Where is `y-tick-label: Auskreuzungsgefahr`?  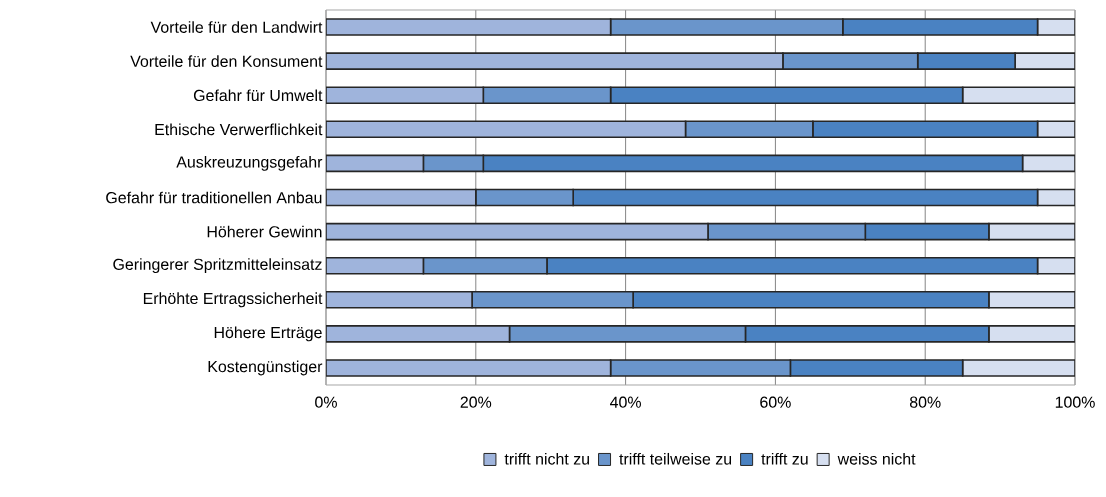 y-tick-label: Auskreuzungsgefahr is located at coordinates (249, 163).